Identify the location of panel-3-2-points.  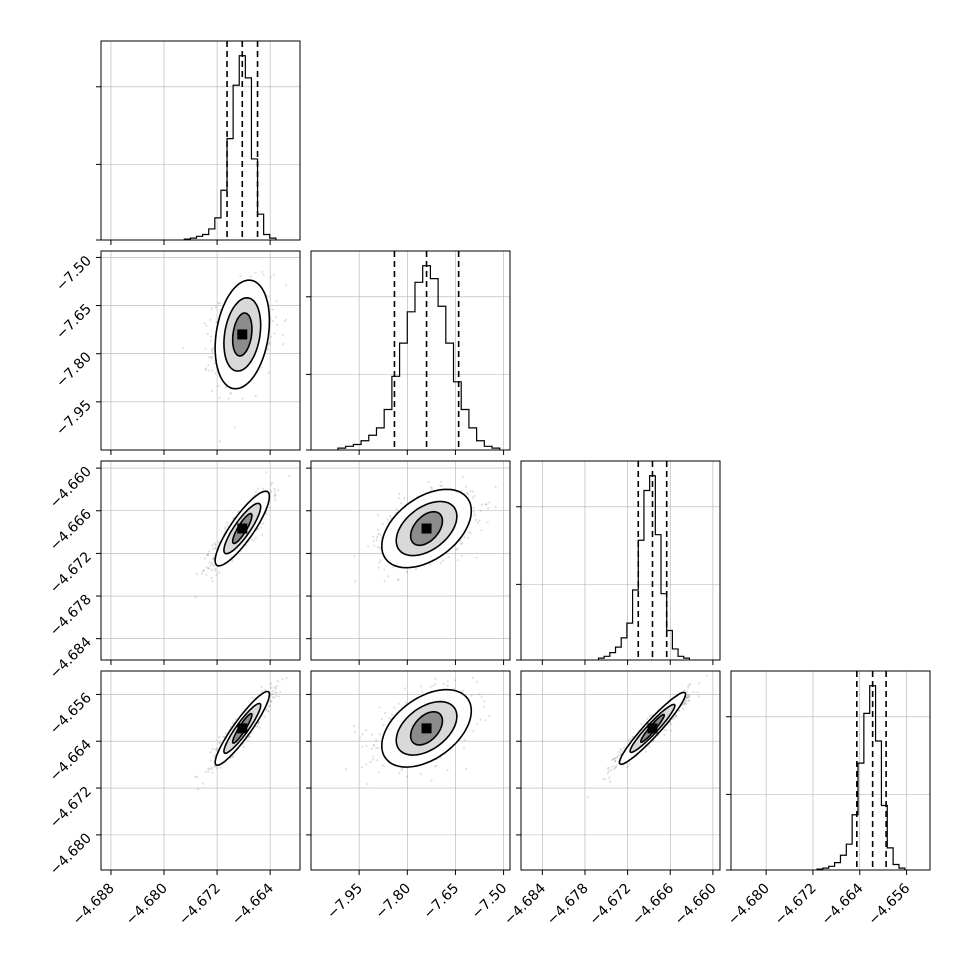
(647, 736).